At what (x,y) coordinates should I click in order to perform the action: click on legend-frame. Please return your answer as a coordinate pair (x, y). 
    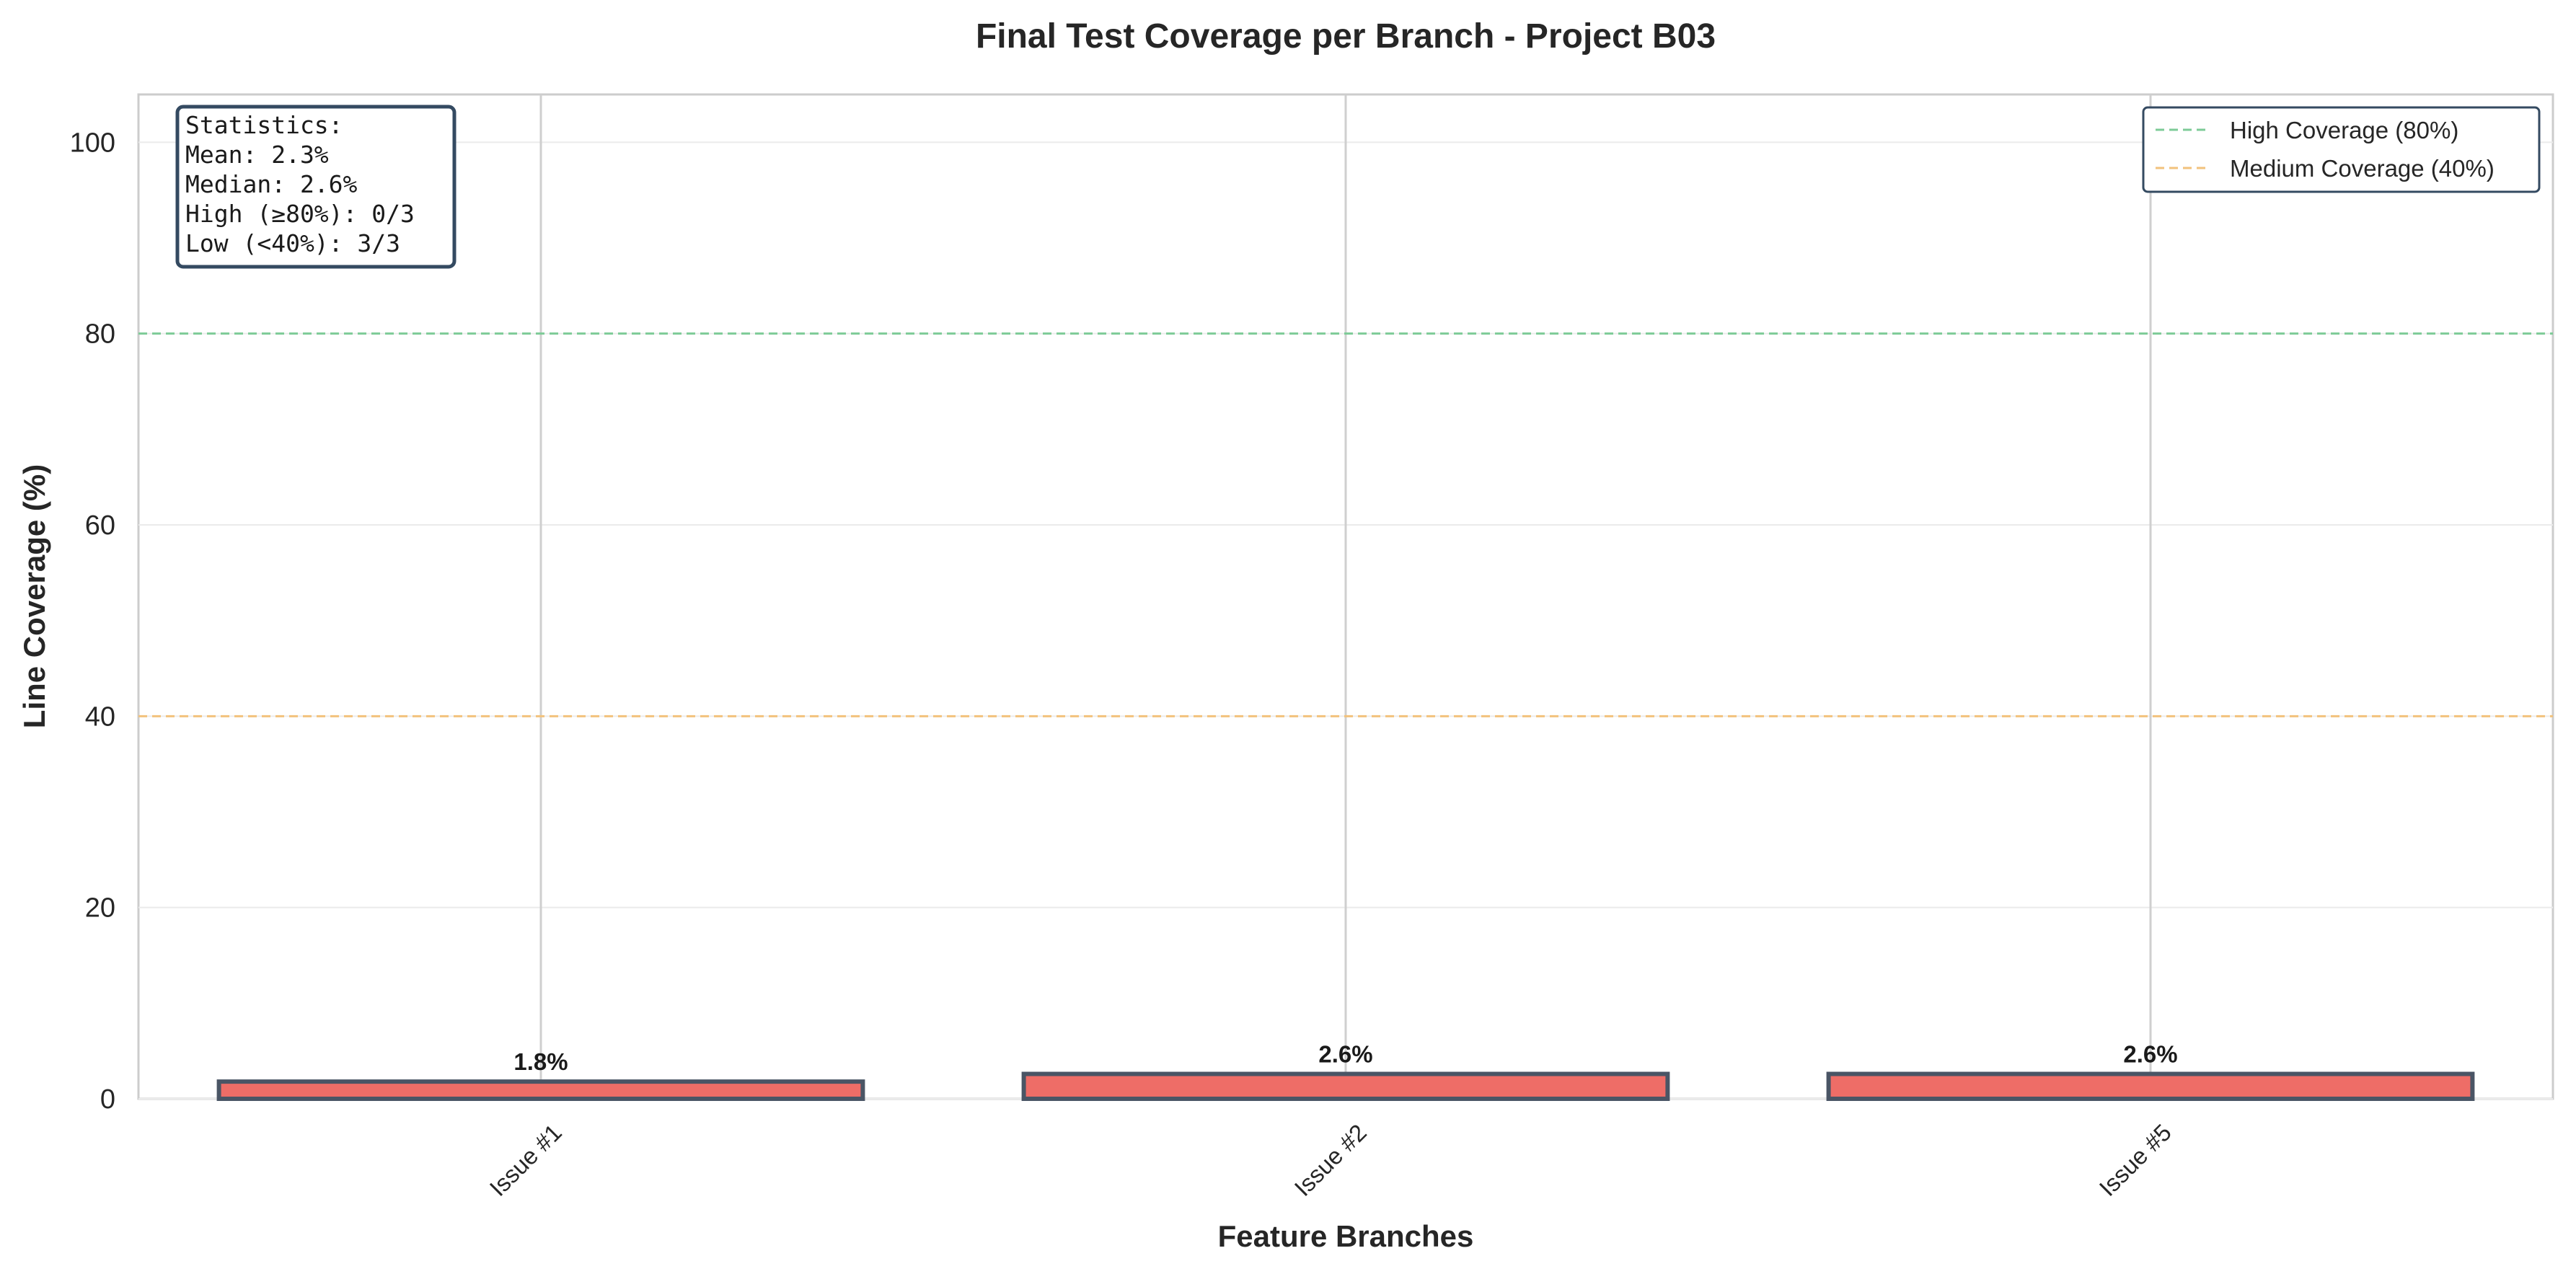
    Looking at the image, I should click on (2341, 149).